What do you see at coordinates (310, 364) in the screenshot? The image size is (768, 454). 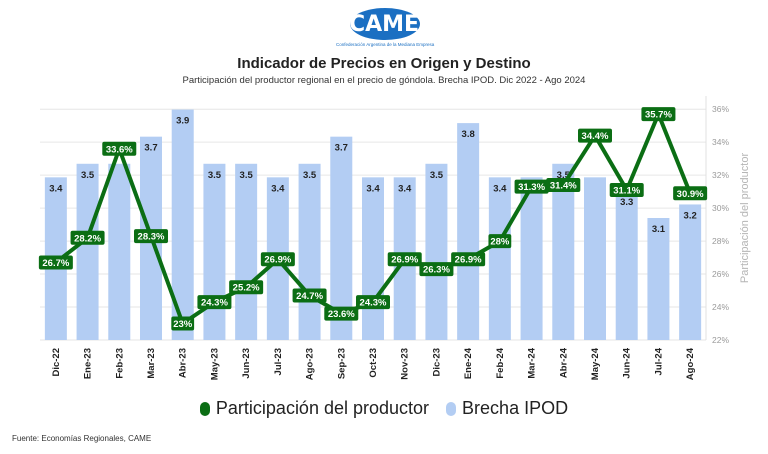 I see `x-tick-label: Ago-23` at bounding box center [310, 364].